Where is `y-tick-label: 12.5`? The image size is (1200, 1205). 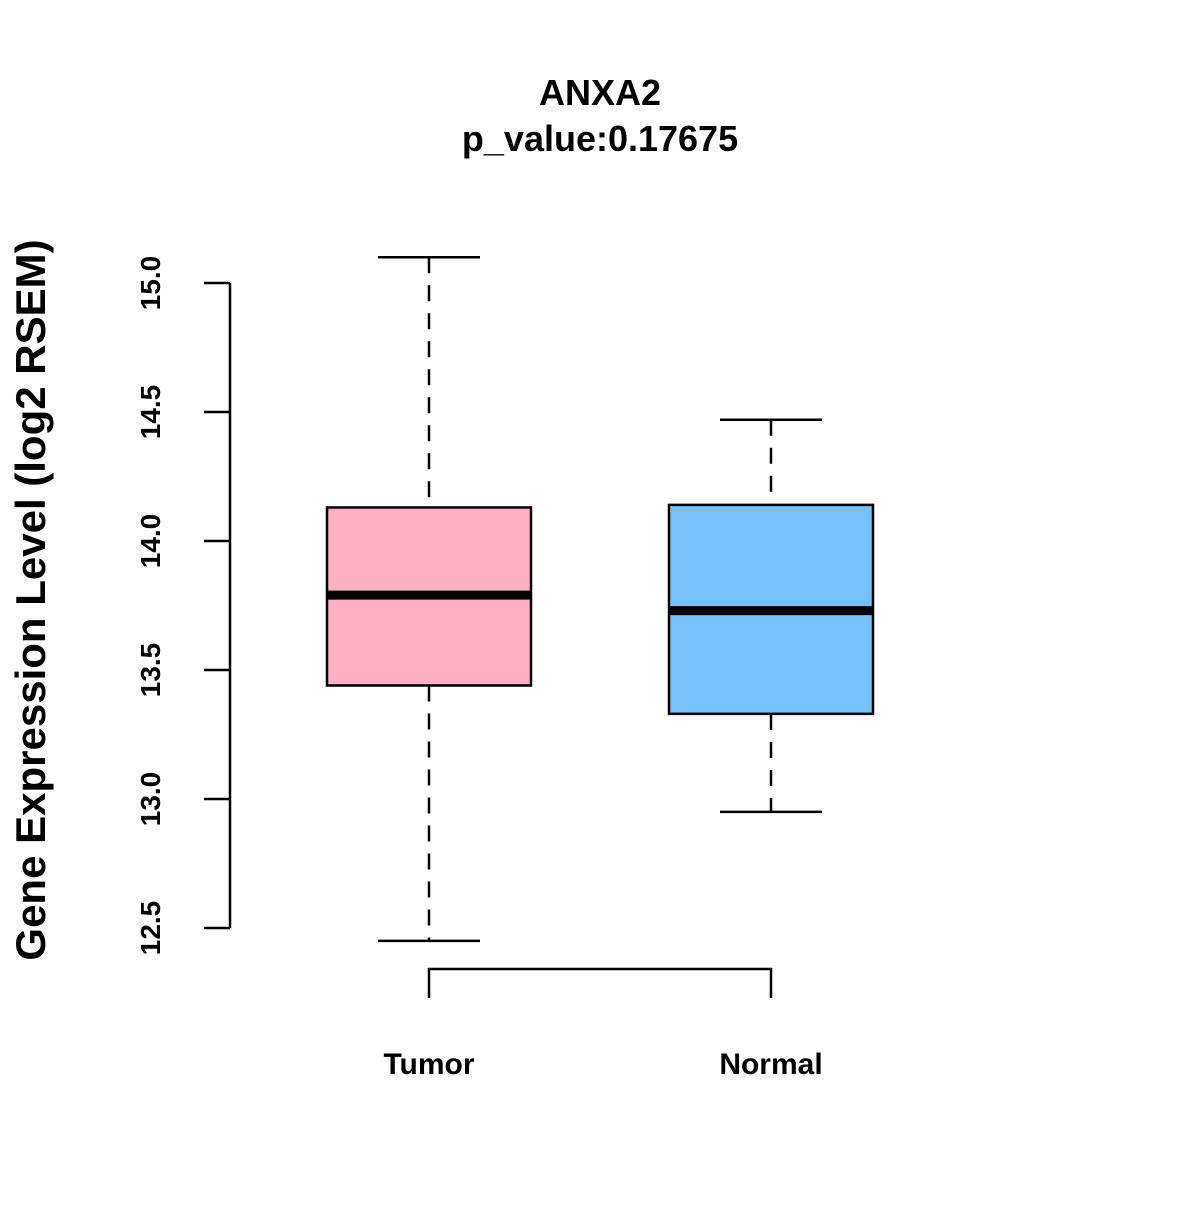
y-tick-label: 12.5 is located at coordinates (150, 928).